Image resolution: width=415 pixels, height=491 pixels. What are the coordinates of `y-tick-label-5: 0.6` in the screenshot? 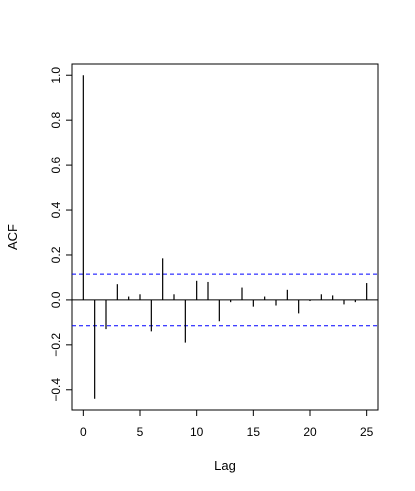 It's located at (56, 164).